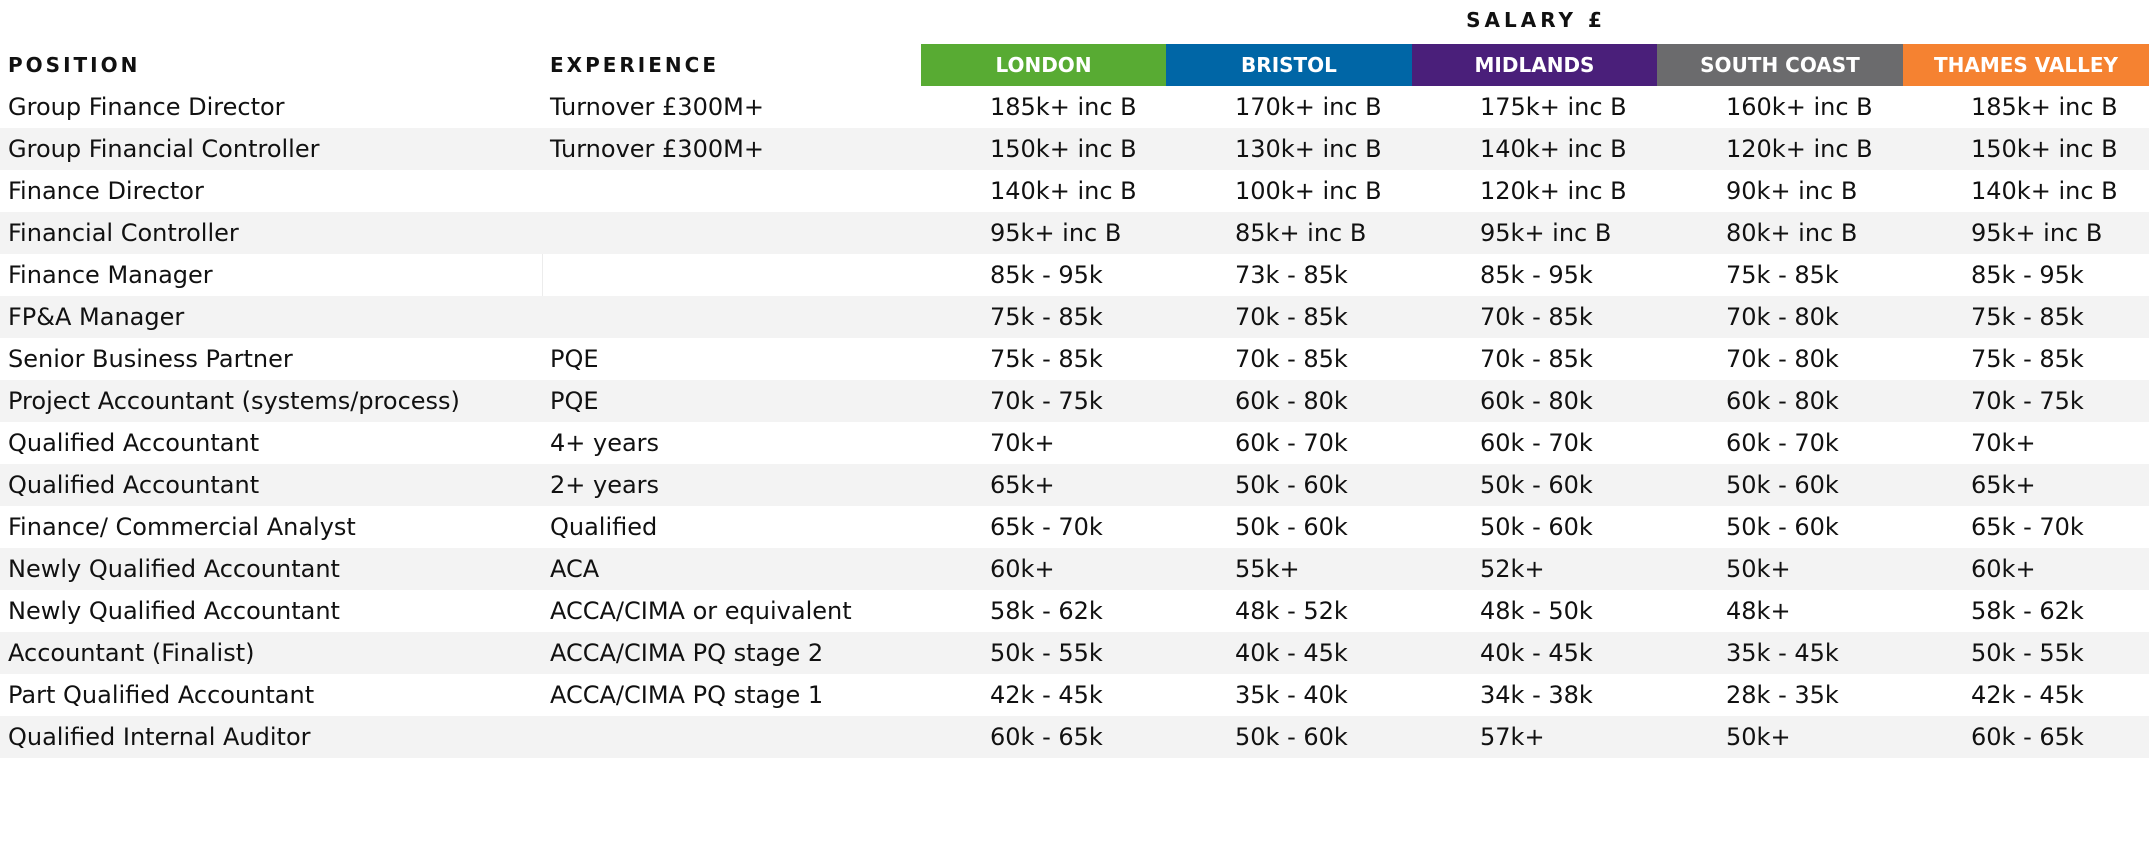  What do you see at coordinates (2003, 485) in the screenshot?
I see `salary-cell-thames-valley: 65k+` at bounding box center [2003, 485].